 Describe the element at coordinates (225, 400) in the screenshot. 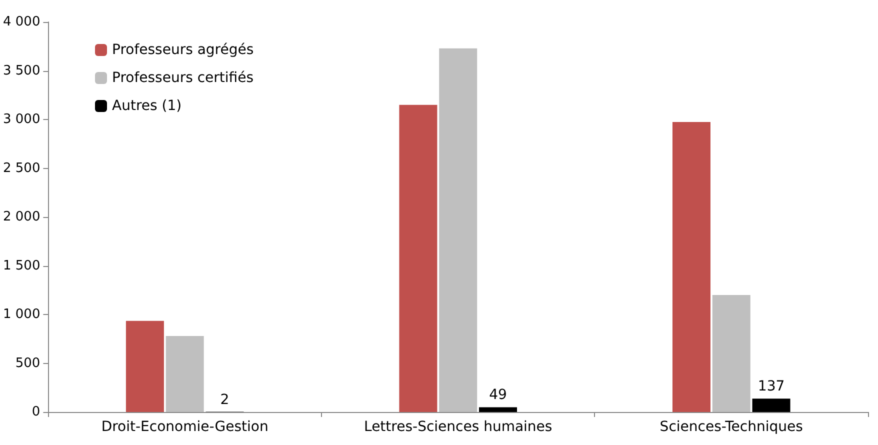

I see `data-label: 2` at that location.